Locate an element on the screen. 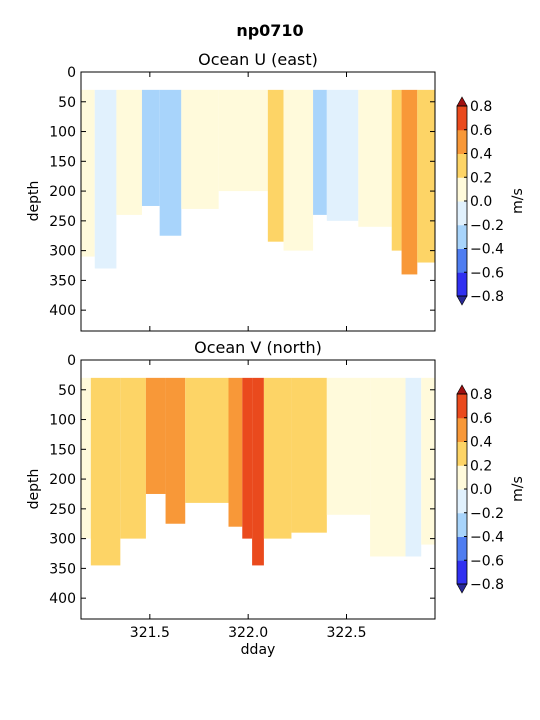  x-axis-ticks is located at coordinates (248, 201).